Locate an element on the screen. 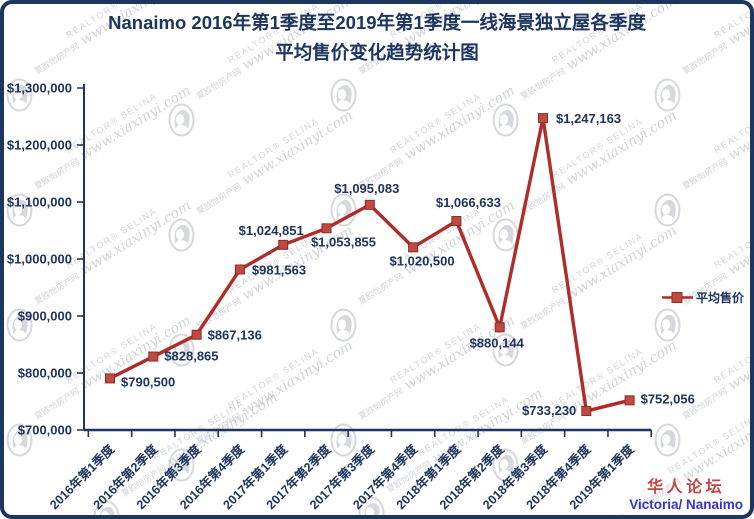 This screenshot has width=754, height=519. data-label: $752,056 is located at coordinates (668, 398).